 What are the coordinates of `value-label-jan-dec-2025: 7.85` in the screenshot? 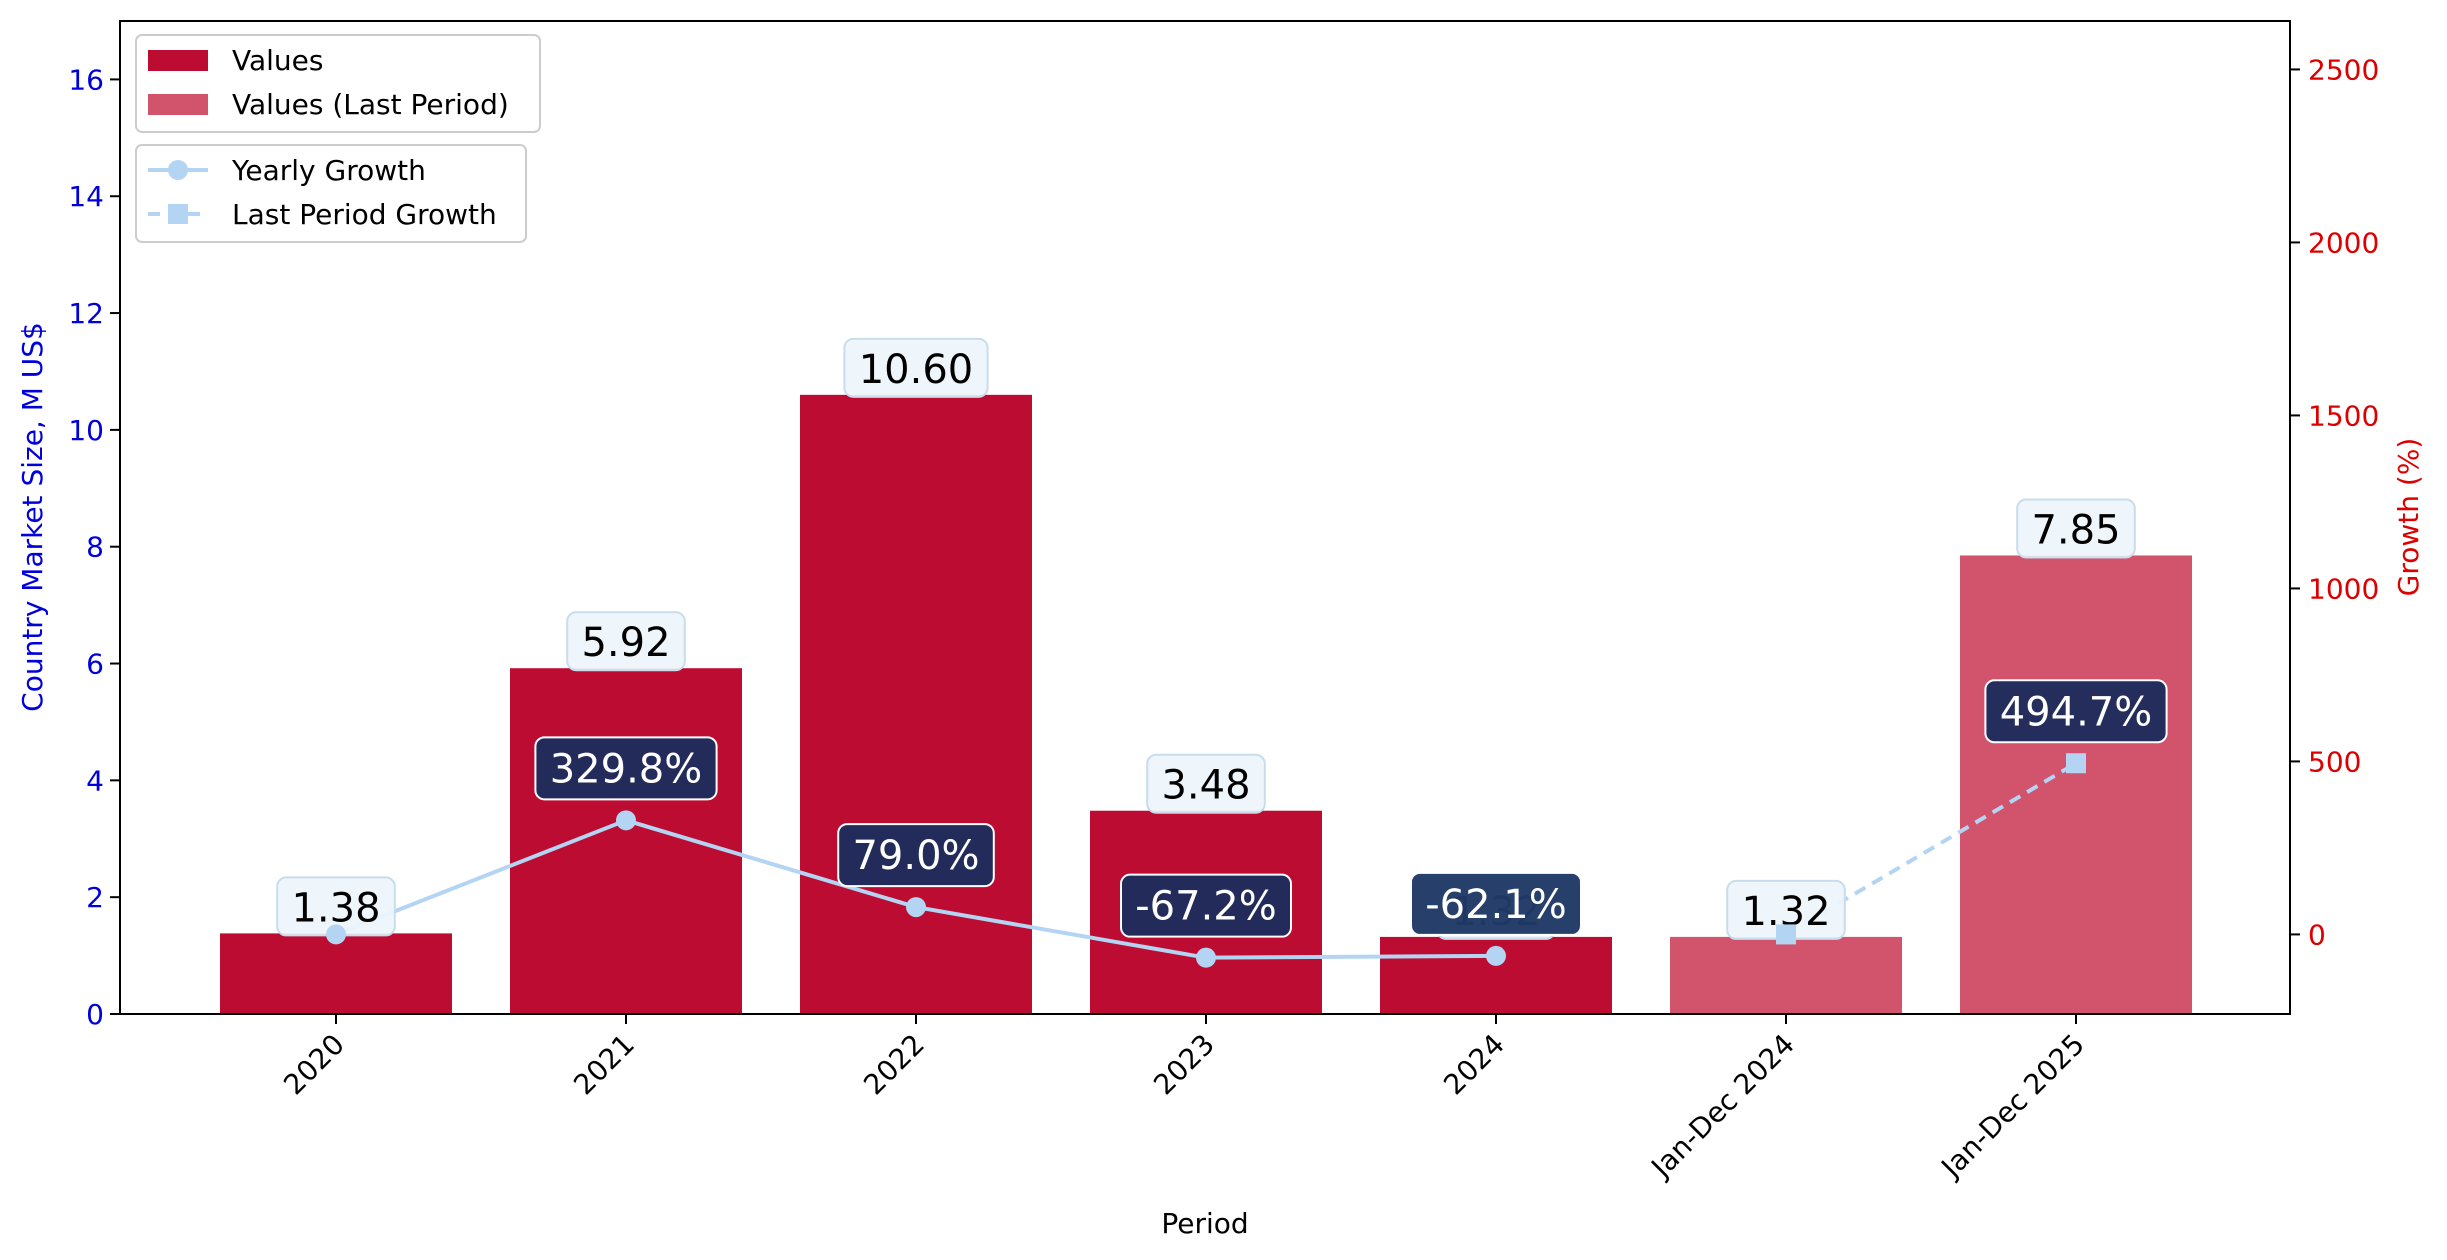 It's located at (2075, 530).